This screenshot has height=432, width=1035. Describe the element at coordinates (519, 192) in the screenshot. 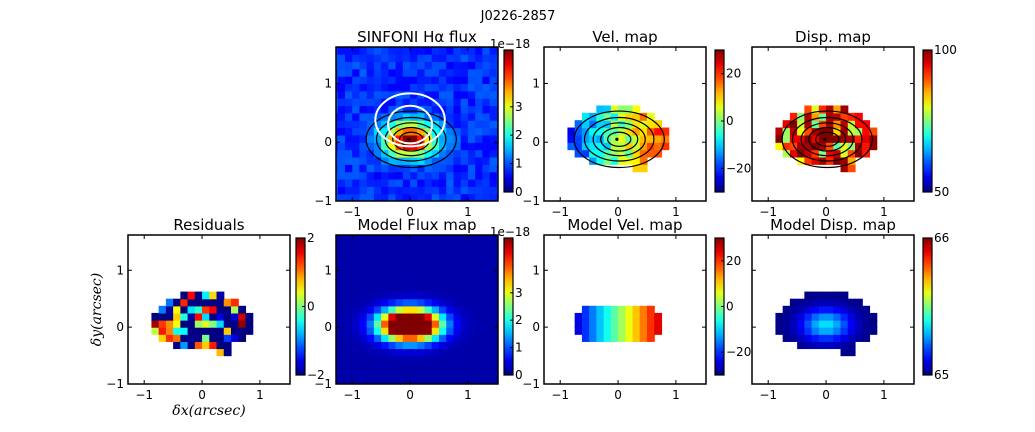

I see `colorbar-tick-label: 0` at that location.